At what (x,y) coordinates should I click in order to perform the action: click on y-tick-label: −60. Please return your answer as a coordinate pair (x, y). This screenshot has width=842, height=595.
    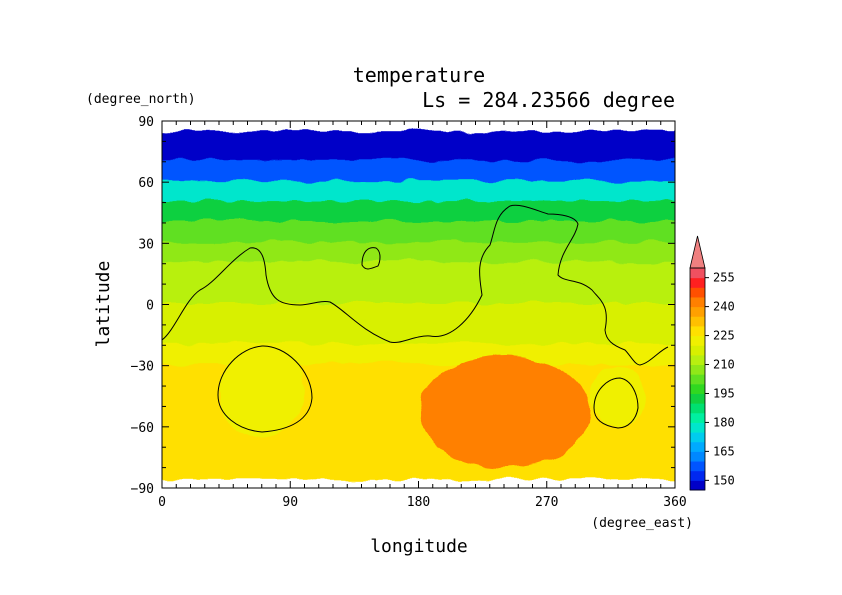
    Looking at the image, I should click on (142, 428).